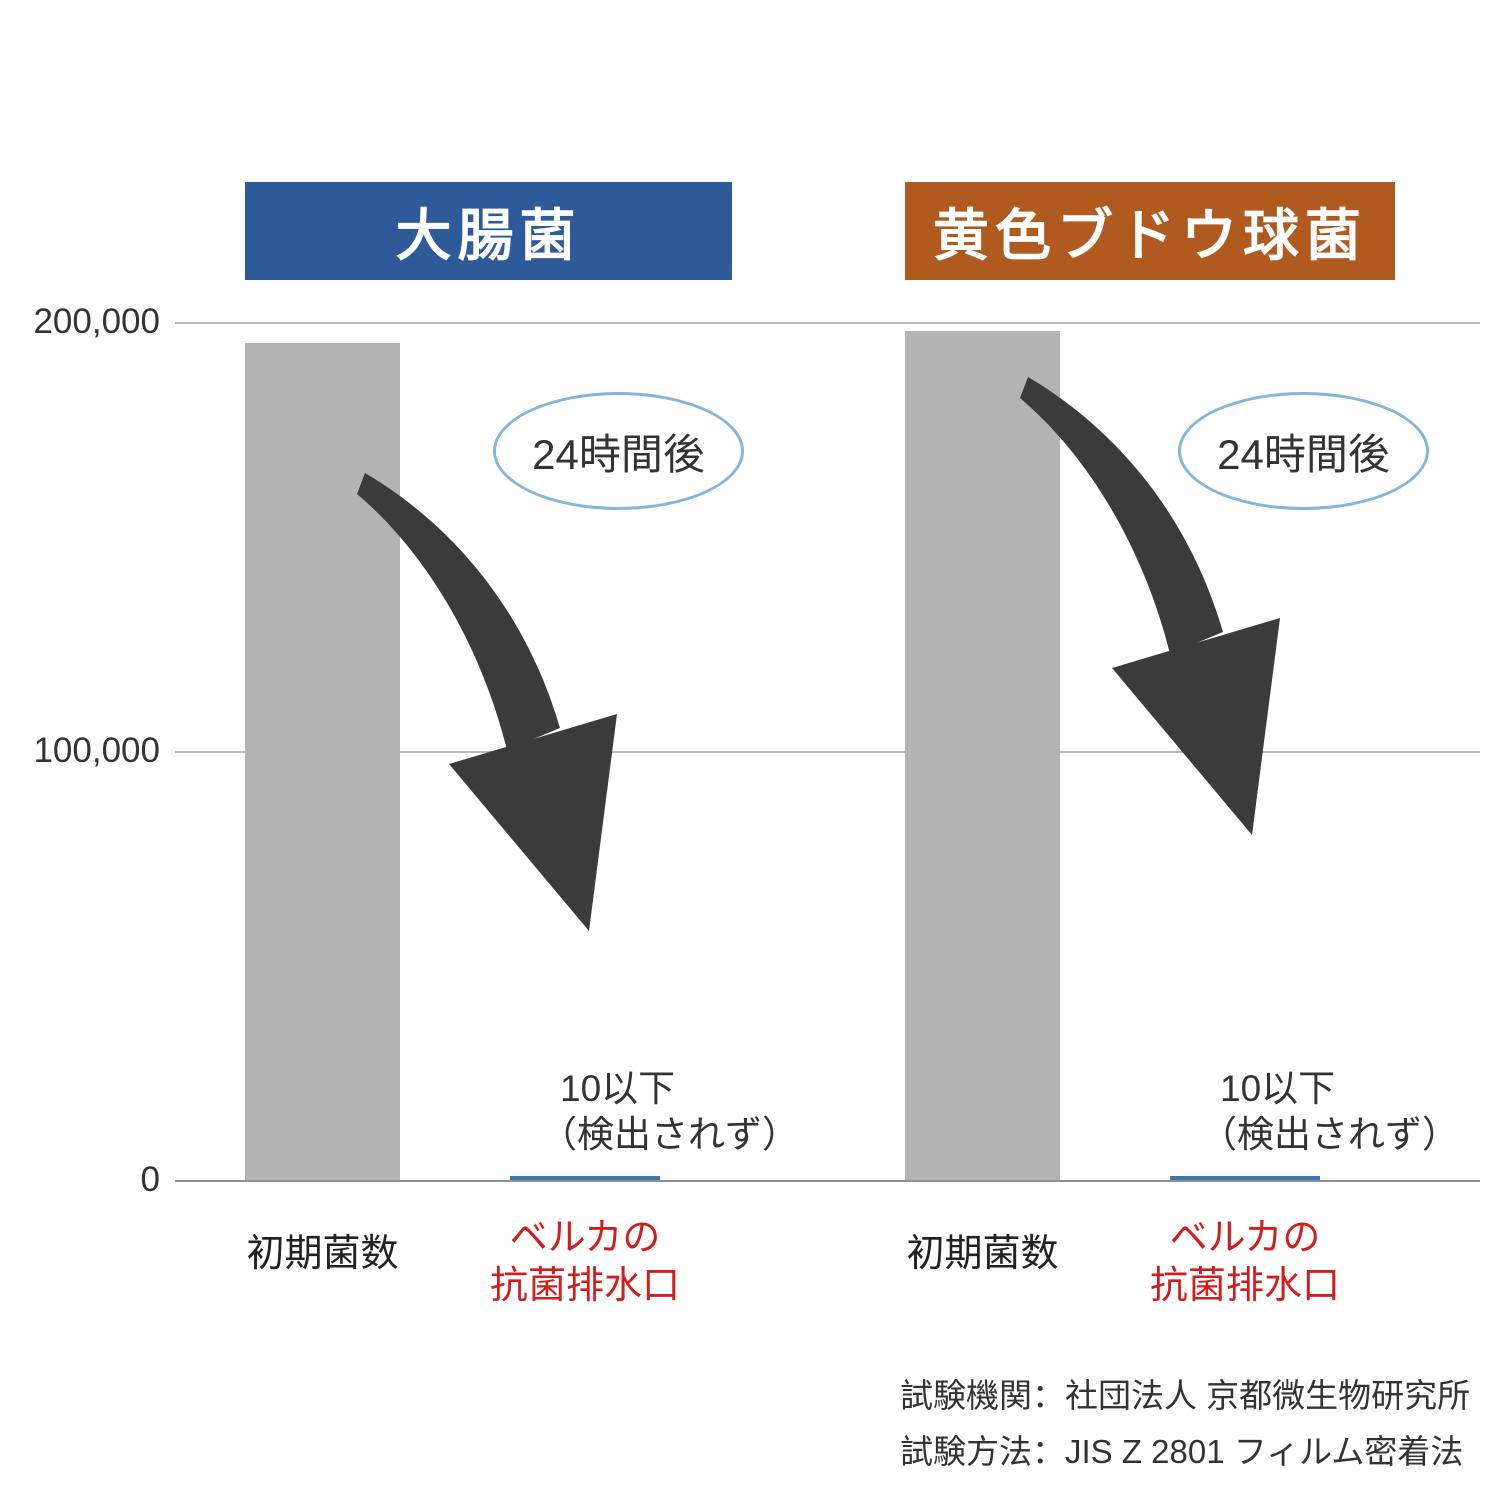 The height and width of the screenshot is (1502, 1502). Describe the element at coordinates (150, 1179) in the screenshot. I see `y-axis-label-0: 0` at that location.